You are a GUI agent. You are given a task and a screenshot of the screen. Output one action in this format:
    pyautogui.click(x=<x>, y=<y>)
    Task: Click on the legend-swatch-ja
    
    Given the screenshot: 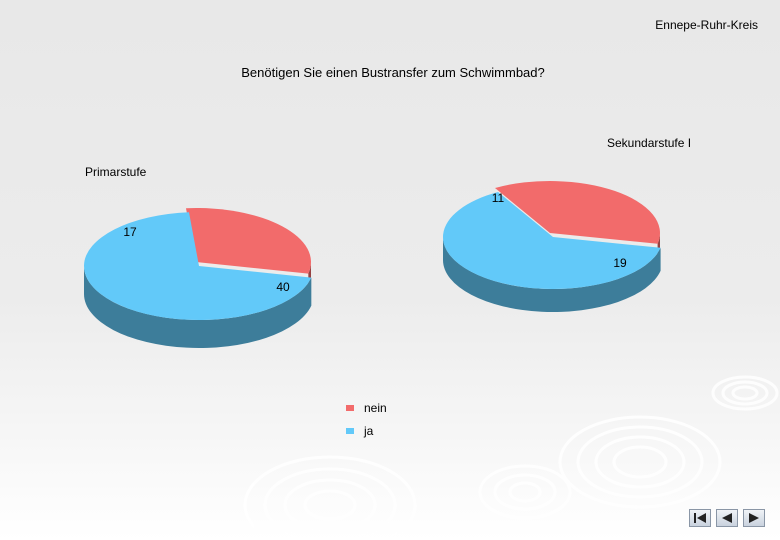 What is the action you would take?
    pyautogui.click(x=350, y=430)
    